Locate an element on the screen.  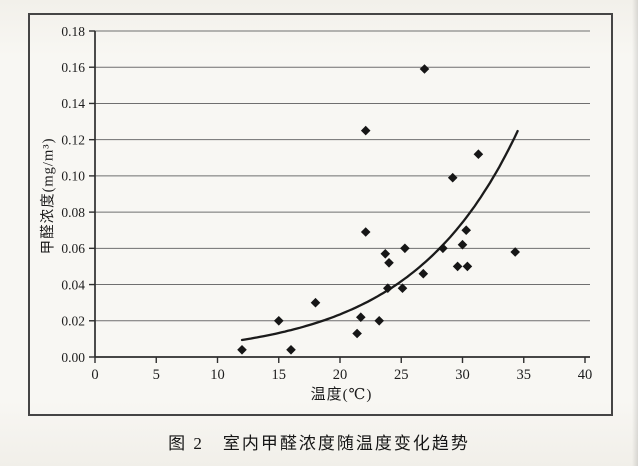
x-tick-label: 25 is located at coordinates (401, 375).